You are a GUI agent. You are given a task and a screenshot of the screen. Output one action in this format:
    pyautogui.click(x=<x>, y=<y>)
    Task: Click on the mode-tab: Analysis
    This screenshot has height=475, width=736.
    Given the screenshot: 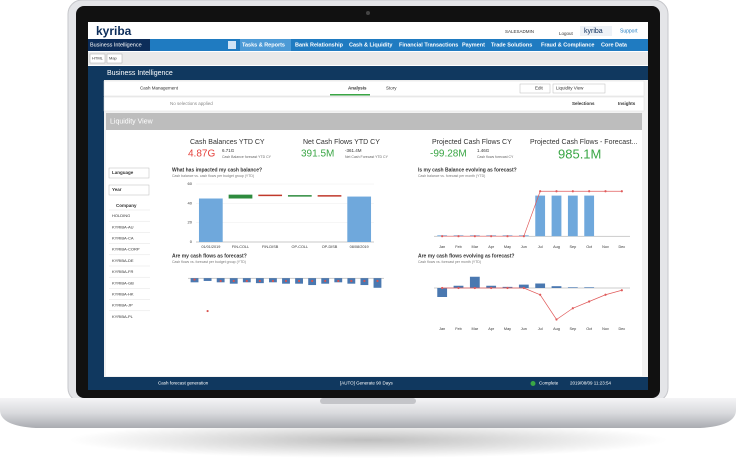 What is the action you would take?
    pyautogui.click(x=357, y=88)
    